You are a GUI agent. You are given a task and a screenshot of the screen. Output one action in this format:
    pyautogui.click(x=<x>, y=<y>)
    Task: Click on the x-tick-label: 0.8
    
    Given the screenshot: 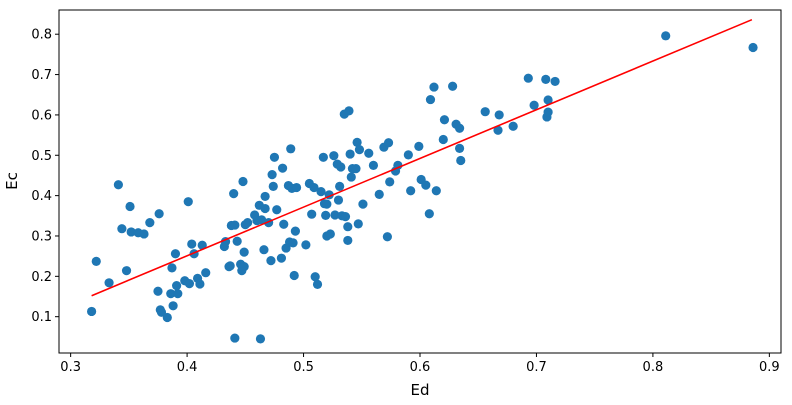 What is the action you would take?
    pyautogui.click(x=653, y=367)
    